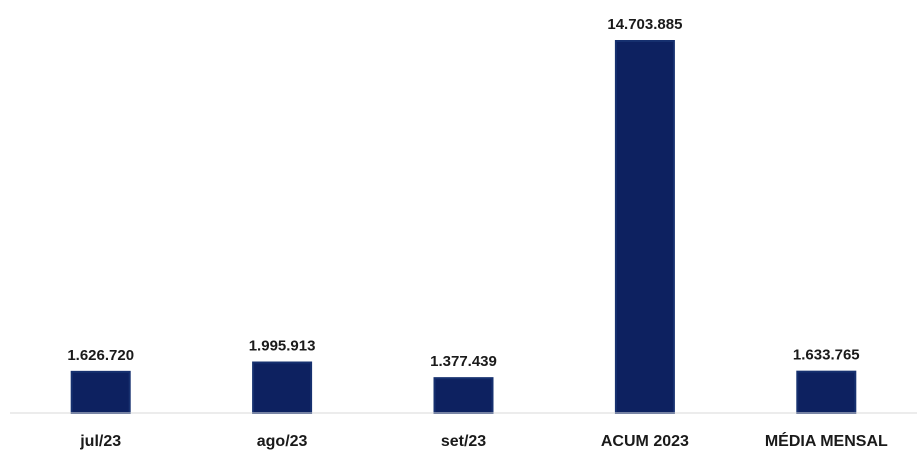  I want to click on category-labels-group: jul/23 ago/23 set/23 ACUM 2023 MÉDIA MENSAL, so click(483, 440).